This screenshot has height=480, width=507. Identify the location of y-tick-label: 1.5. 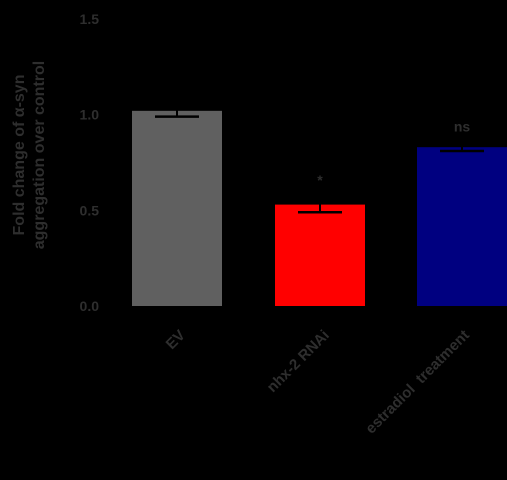
(90, 19).